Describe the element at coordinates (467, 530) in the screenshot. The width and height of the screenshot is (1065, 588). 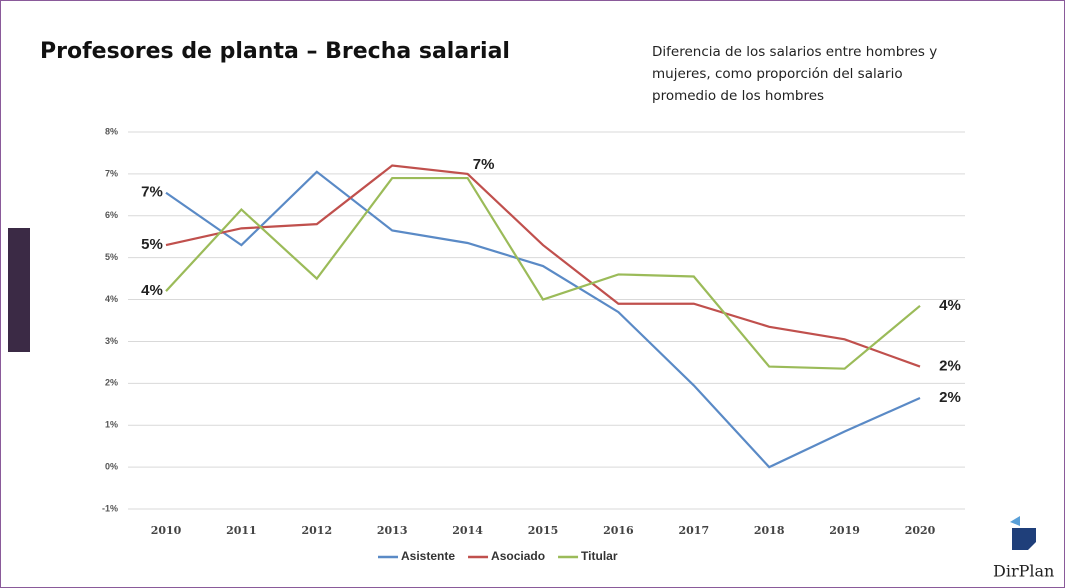
I see `x-tick-label: 2014` at that location.